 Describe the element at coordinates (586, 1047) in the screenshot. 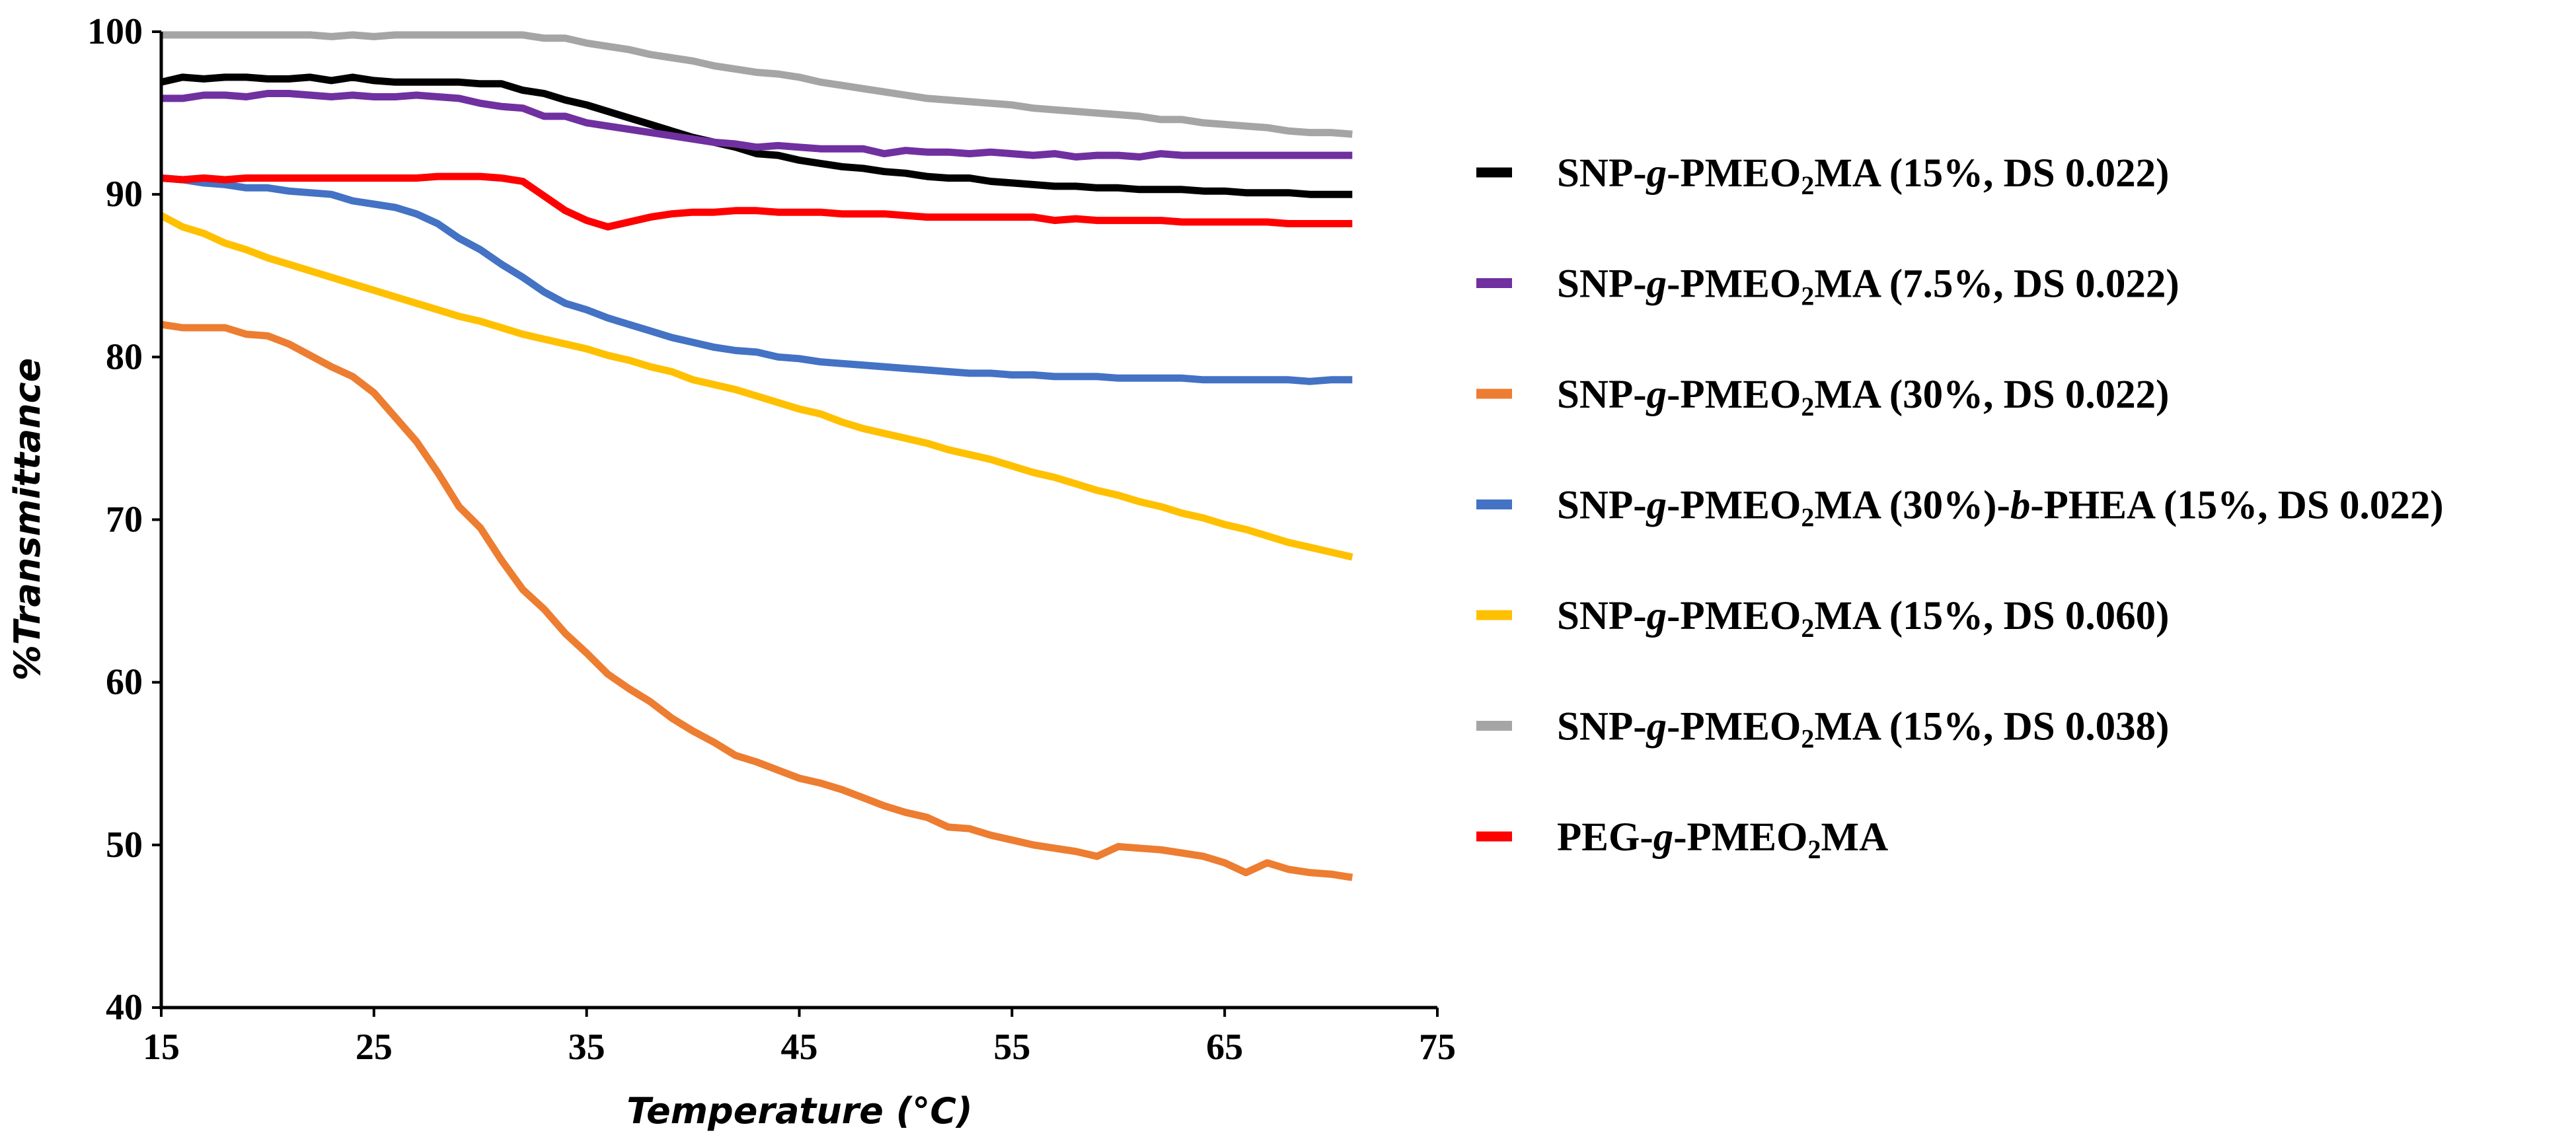

I see `x-tick-label: 35` at that location.